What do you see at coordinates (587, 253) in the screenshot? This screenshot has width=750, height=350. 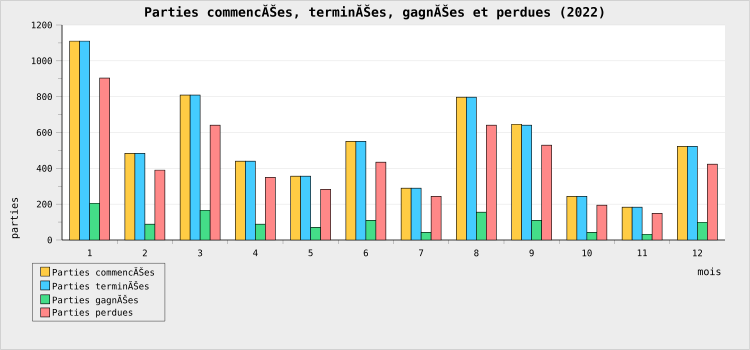 I see `x-tick-label: 10` at bounding box center [587, 253].